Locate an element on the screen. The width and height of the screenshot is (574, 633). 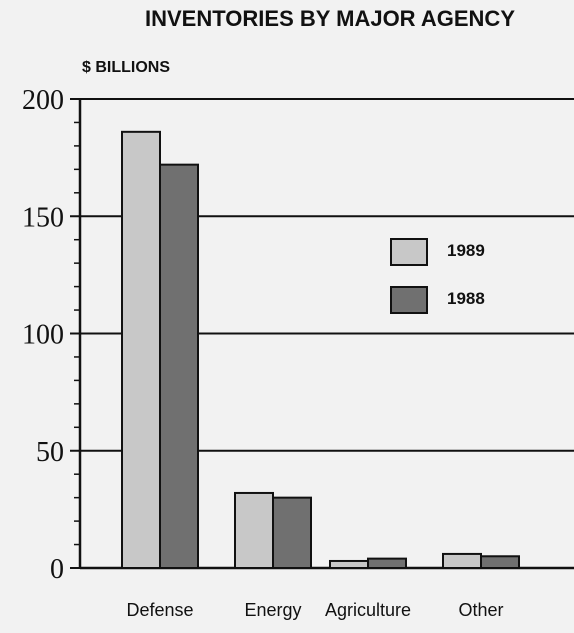
y-tick-label: 100 is located at coordinates (43, 335).